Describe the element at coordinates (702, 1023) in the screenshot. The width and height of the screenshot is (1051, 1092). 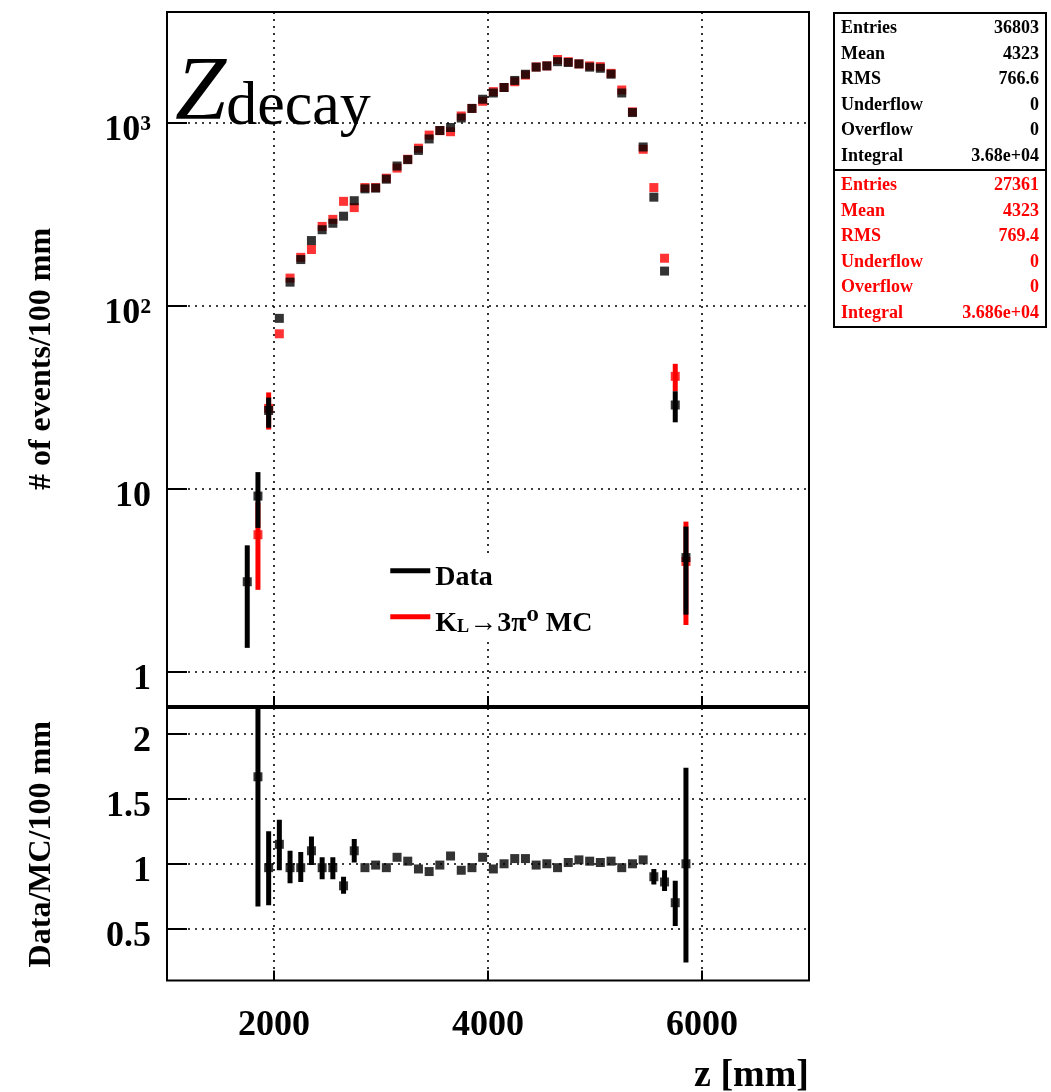
I see `x-tick-label: 6000` at that location.